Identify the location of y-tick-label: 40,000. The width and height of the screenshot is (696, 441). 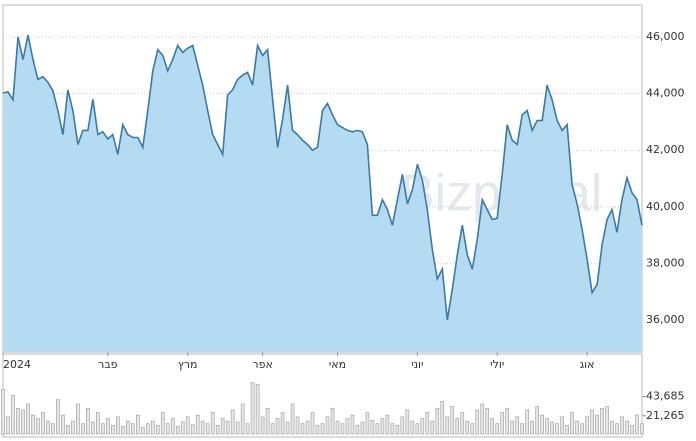
(665, 206).